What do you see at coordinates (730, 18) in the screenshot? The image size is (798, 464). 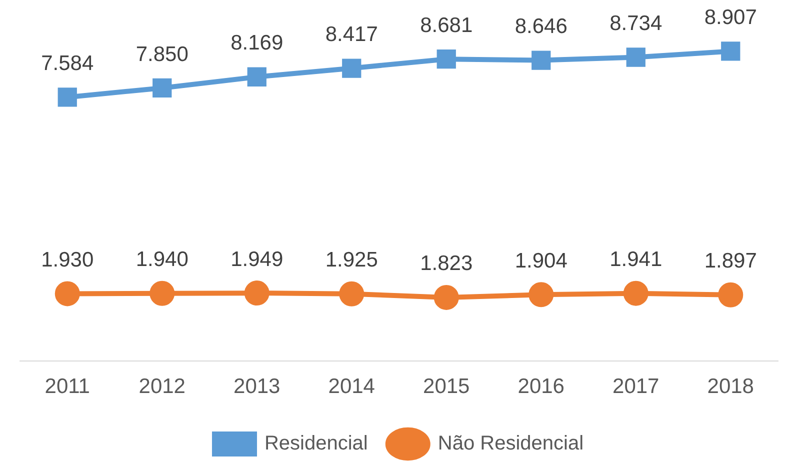 I see `data-label: 8.907` at bounding box center [730, 18].